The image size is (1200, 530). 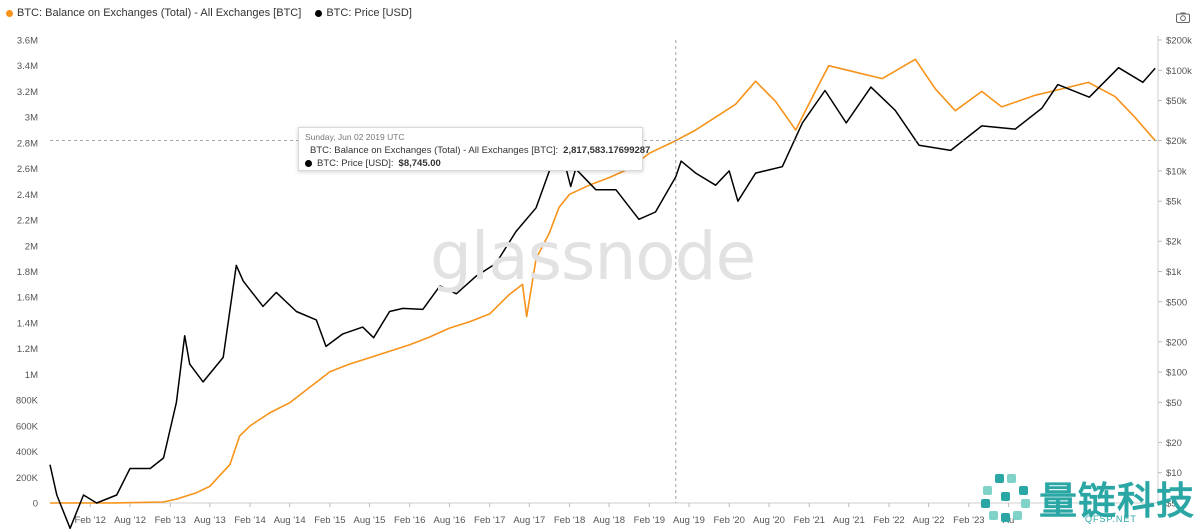 I want to click on right-tick-label: $5, so click(x=1171, y=504).